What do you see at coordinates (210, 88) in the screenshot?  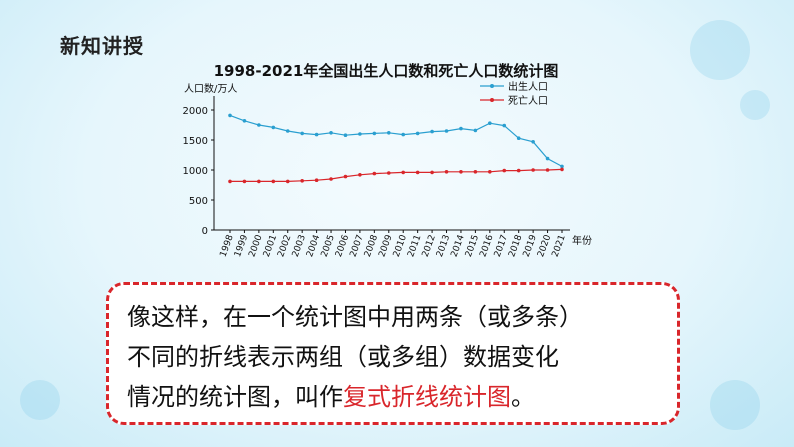 I see `y-axis-label: 人口数/万人` at bounding box center [210, 88].